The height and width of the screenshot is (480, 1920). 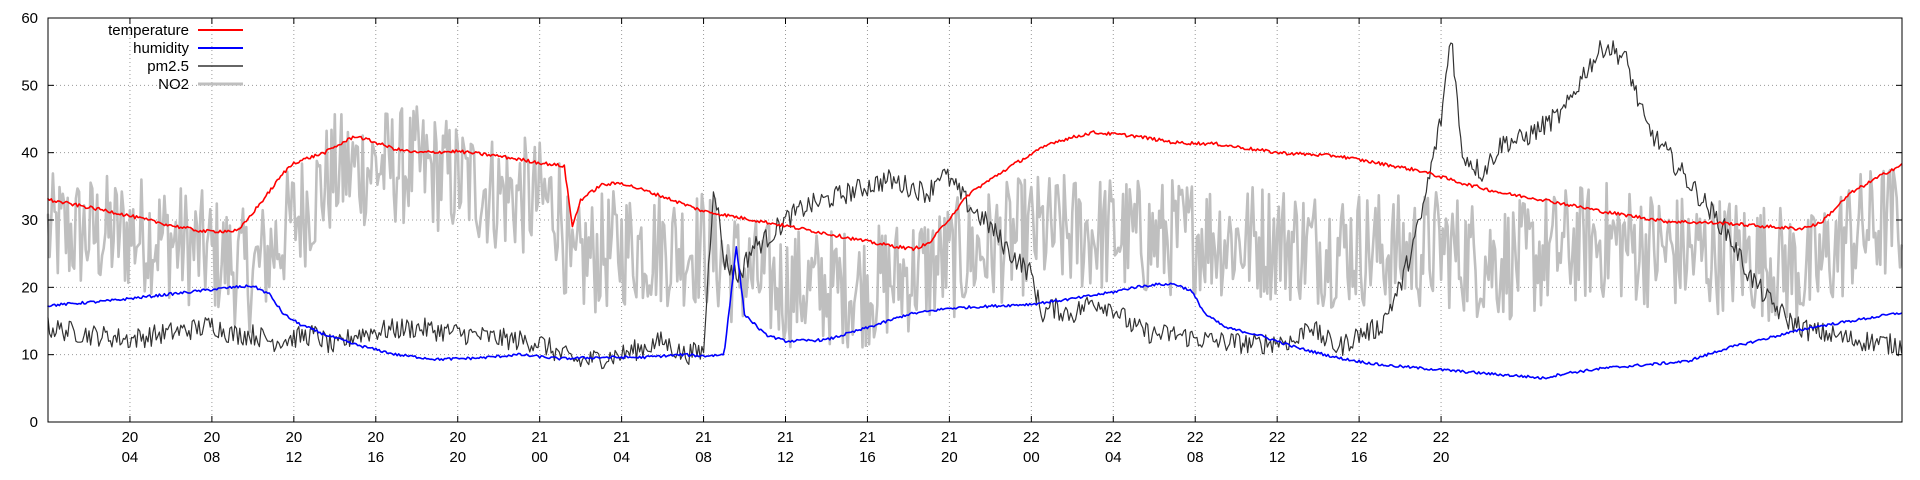 I want to click on legend-label: humidity, so click(x=161, y=48).